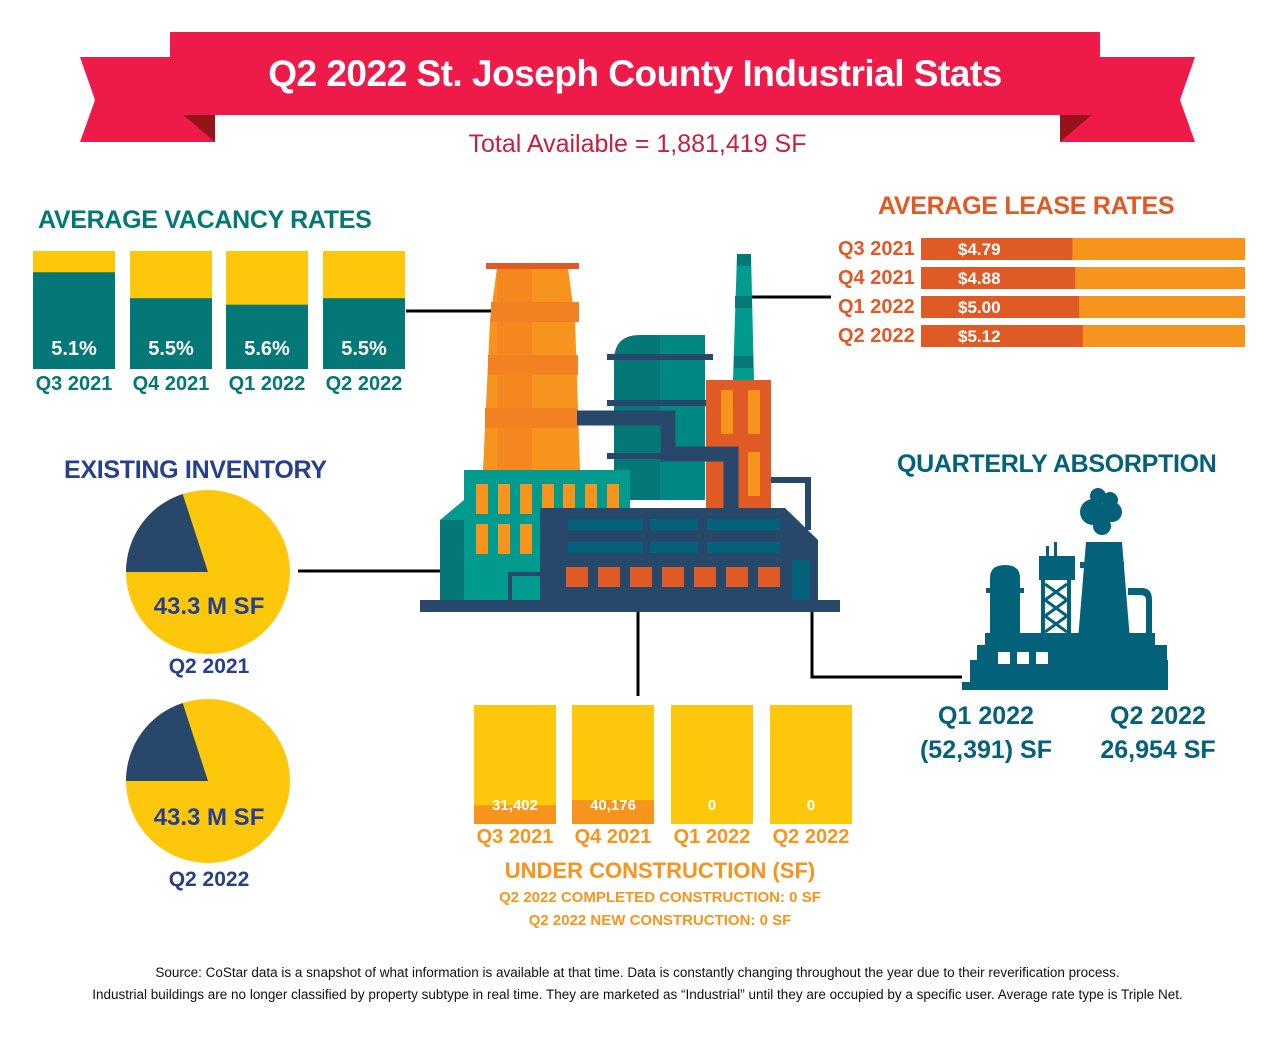  Describe the element at coordinates (979, 249) in the screenshot. I see `lease-value: $4.79` at that location.